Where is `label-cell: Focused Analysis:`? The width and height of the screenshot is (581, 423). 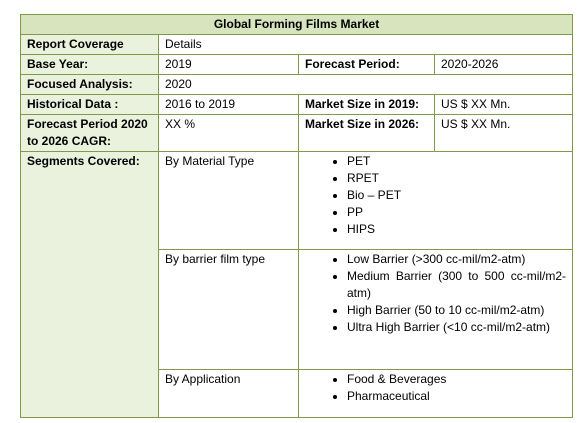
label-cell: Focused Analysis: is located at coordinates (89, 84).